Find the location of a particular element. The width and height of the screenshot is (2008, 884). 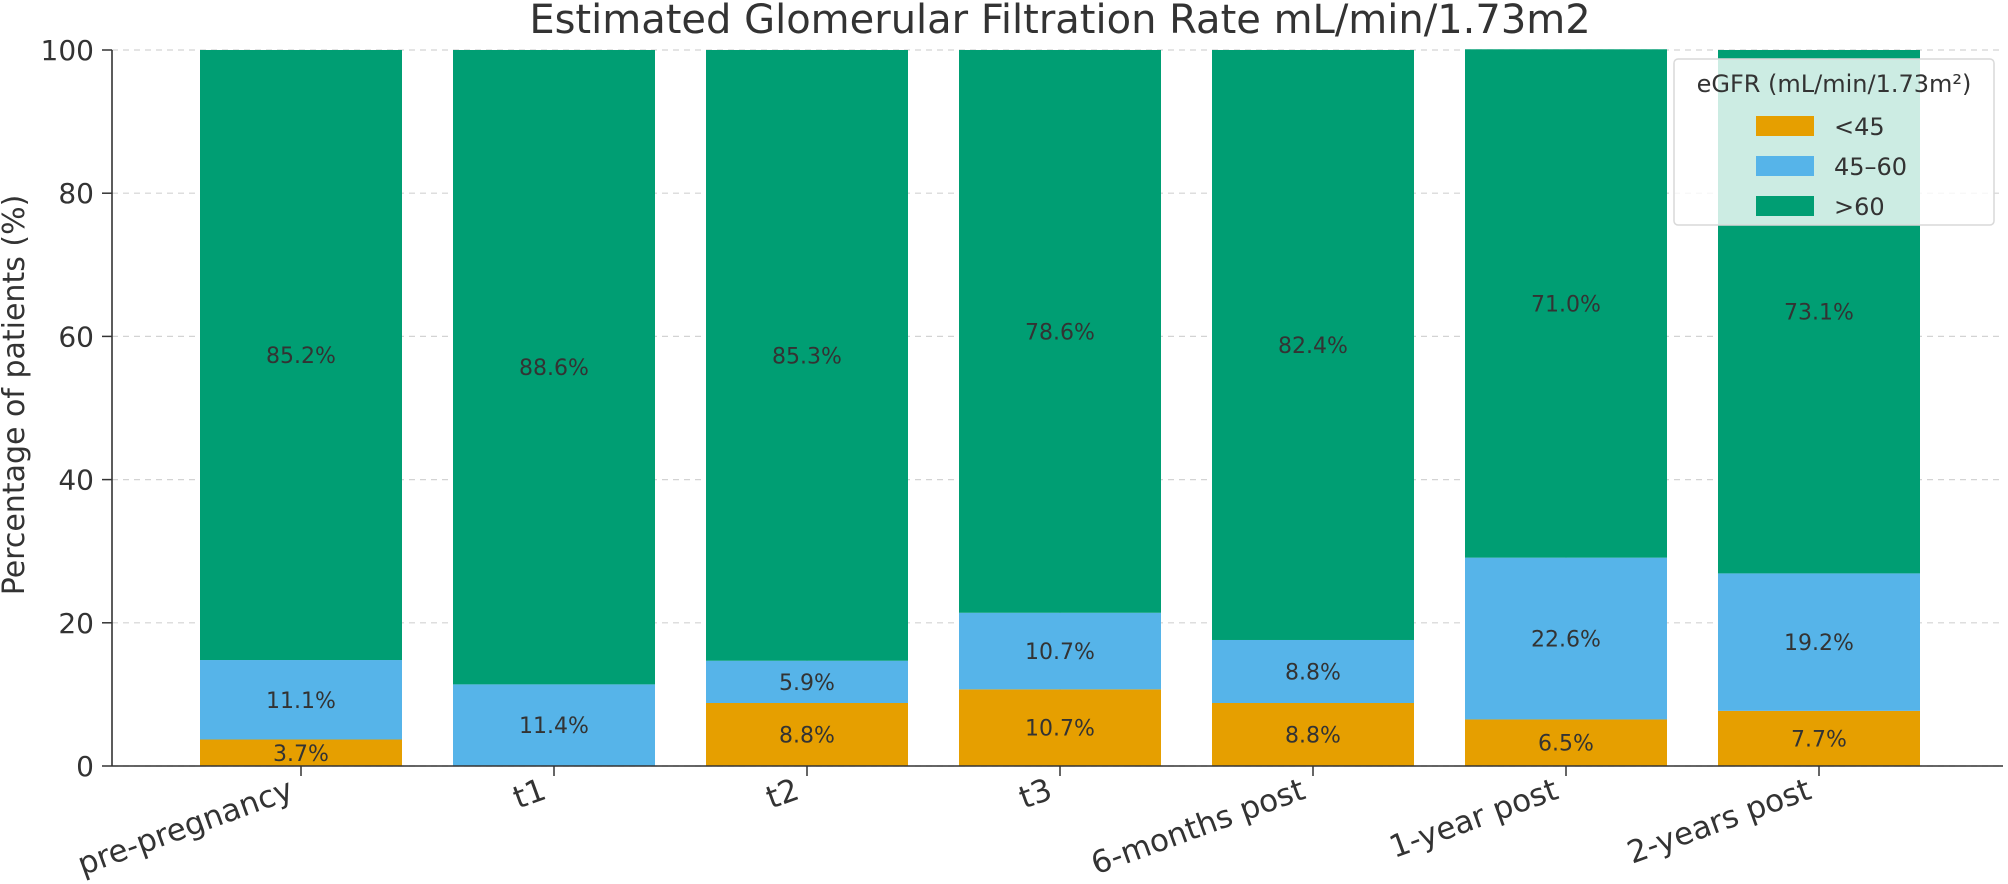

data-label-t3-45-60: 10.7% is located at coordinates (1060, 652).